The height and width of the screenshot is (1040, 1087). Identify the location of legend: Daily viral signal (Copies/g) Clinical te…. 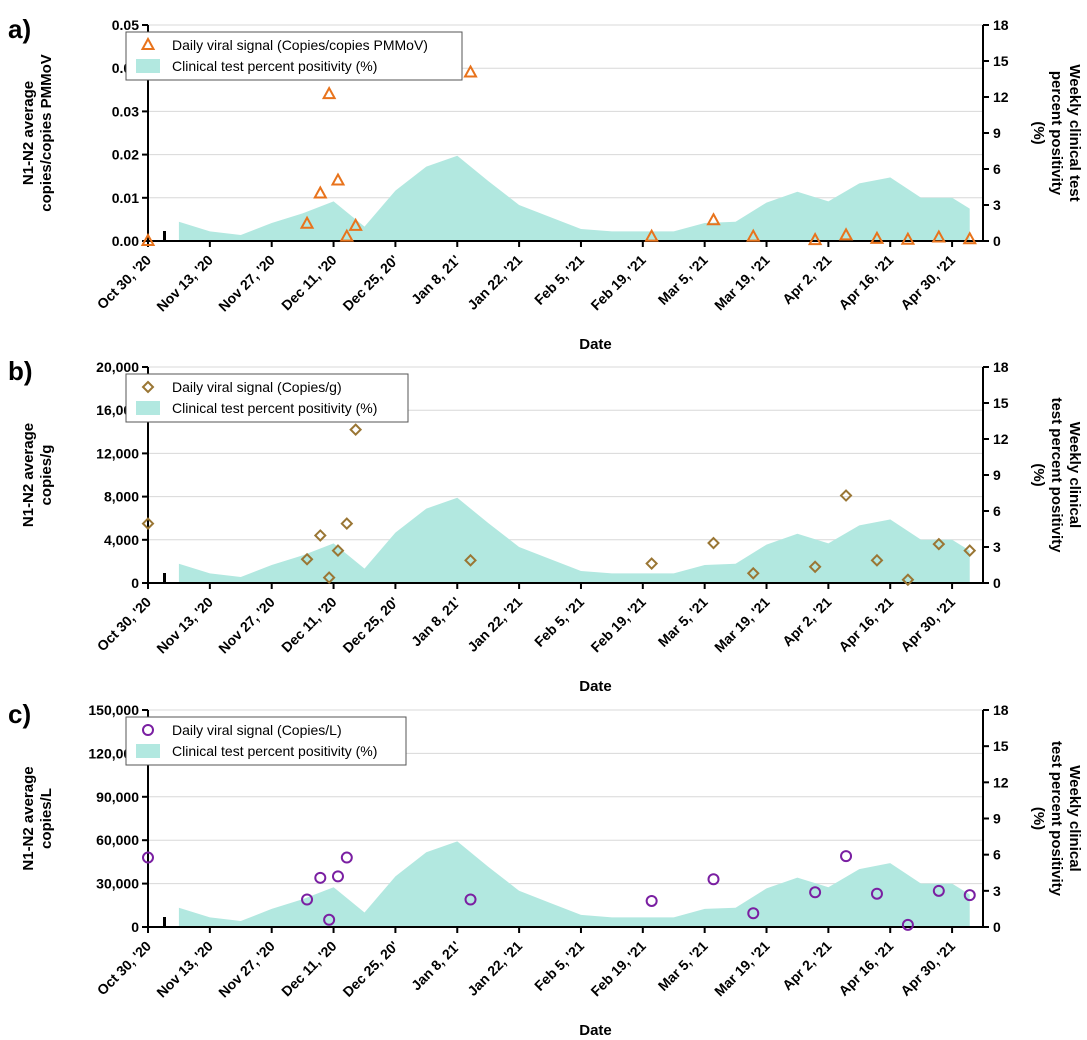
(267, 398).